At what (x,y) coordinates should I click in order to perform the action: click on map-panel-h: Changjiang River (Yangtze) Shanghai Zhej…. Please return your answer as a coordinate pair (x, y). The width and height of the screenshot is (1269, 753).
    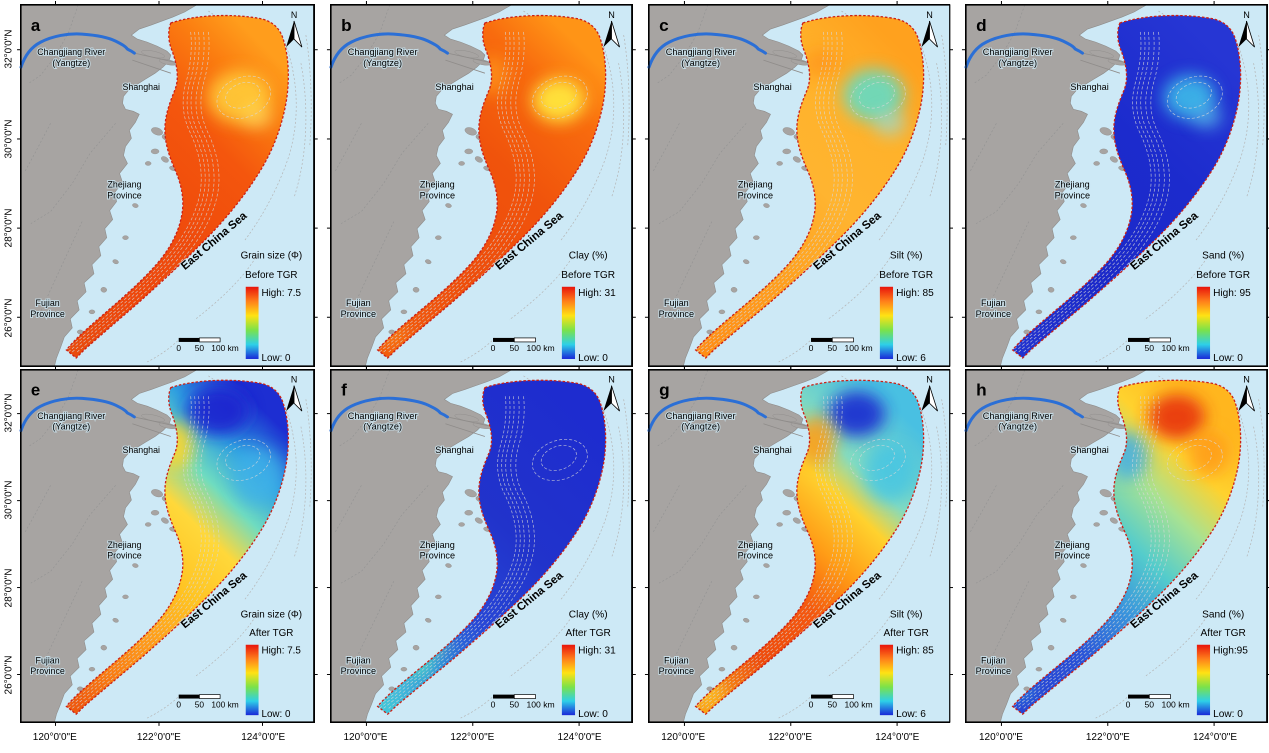
    Looking at the image, I should click on (1111, 558).